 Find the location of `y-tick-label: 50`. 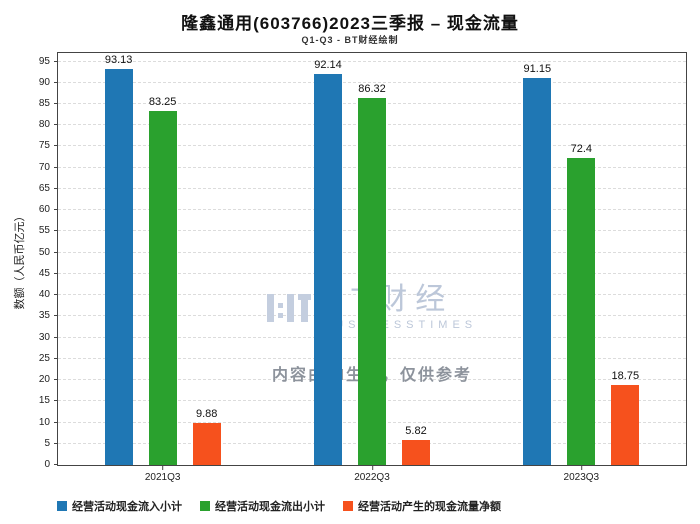

y-tick-label: 50 is located at coordinates (44, 252).